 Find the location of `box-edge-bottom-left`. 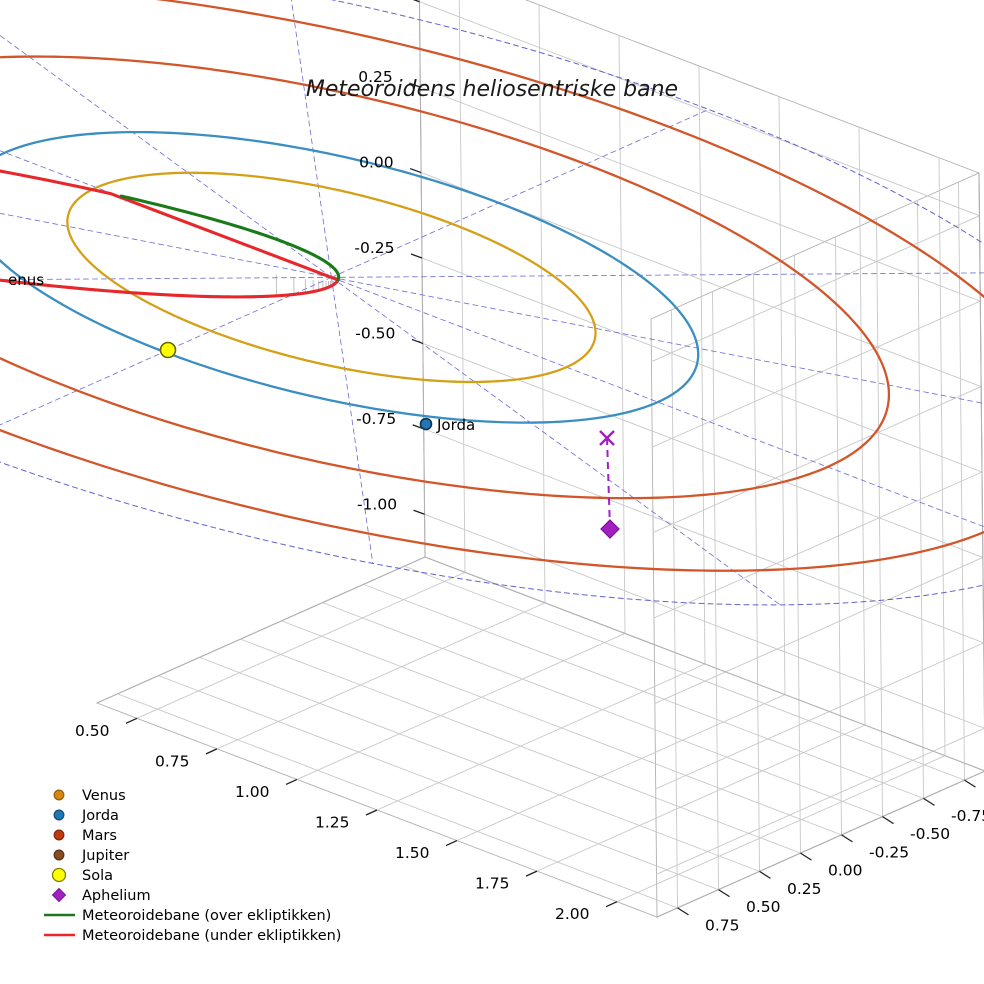

box-edge-bottom-left is located at coordinates (261, 630).